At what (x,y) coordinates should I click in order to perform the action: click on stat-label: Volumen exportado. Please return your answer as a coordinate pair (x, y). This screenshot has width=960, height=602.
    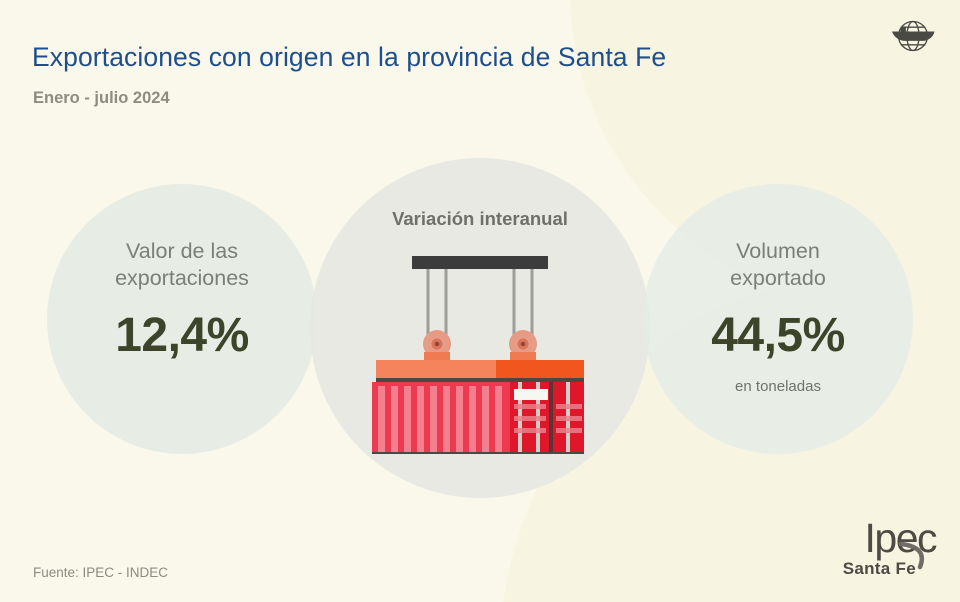
    Looking at the image, I should click on (778, 265).